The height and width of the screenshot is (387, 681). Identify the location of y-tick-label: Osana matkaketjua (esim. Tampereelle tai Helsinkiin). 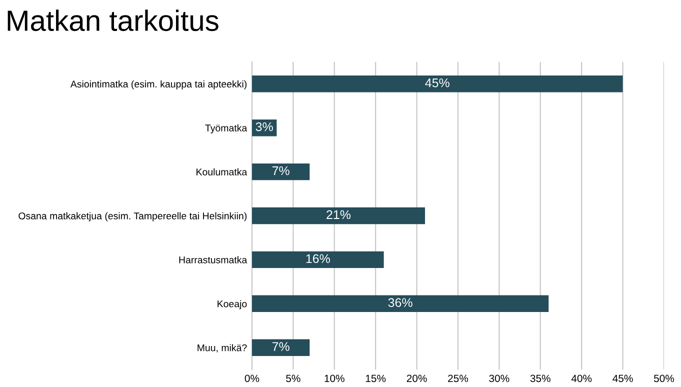
(132, 217).